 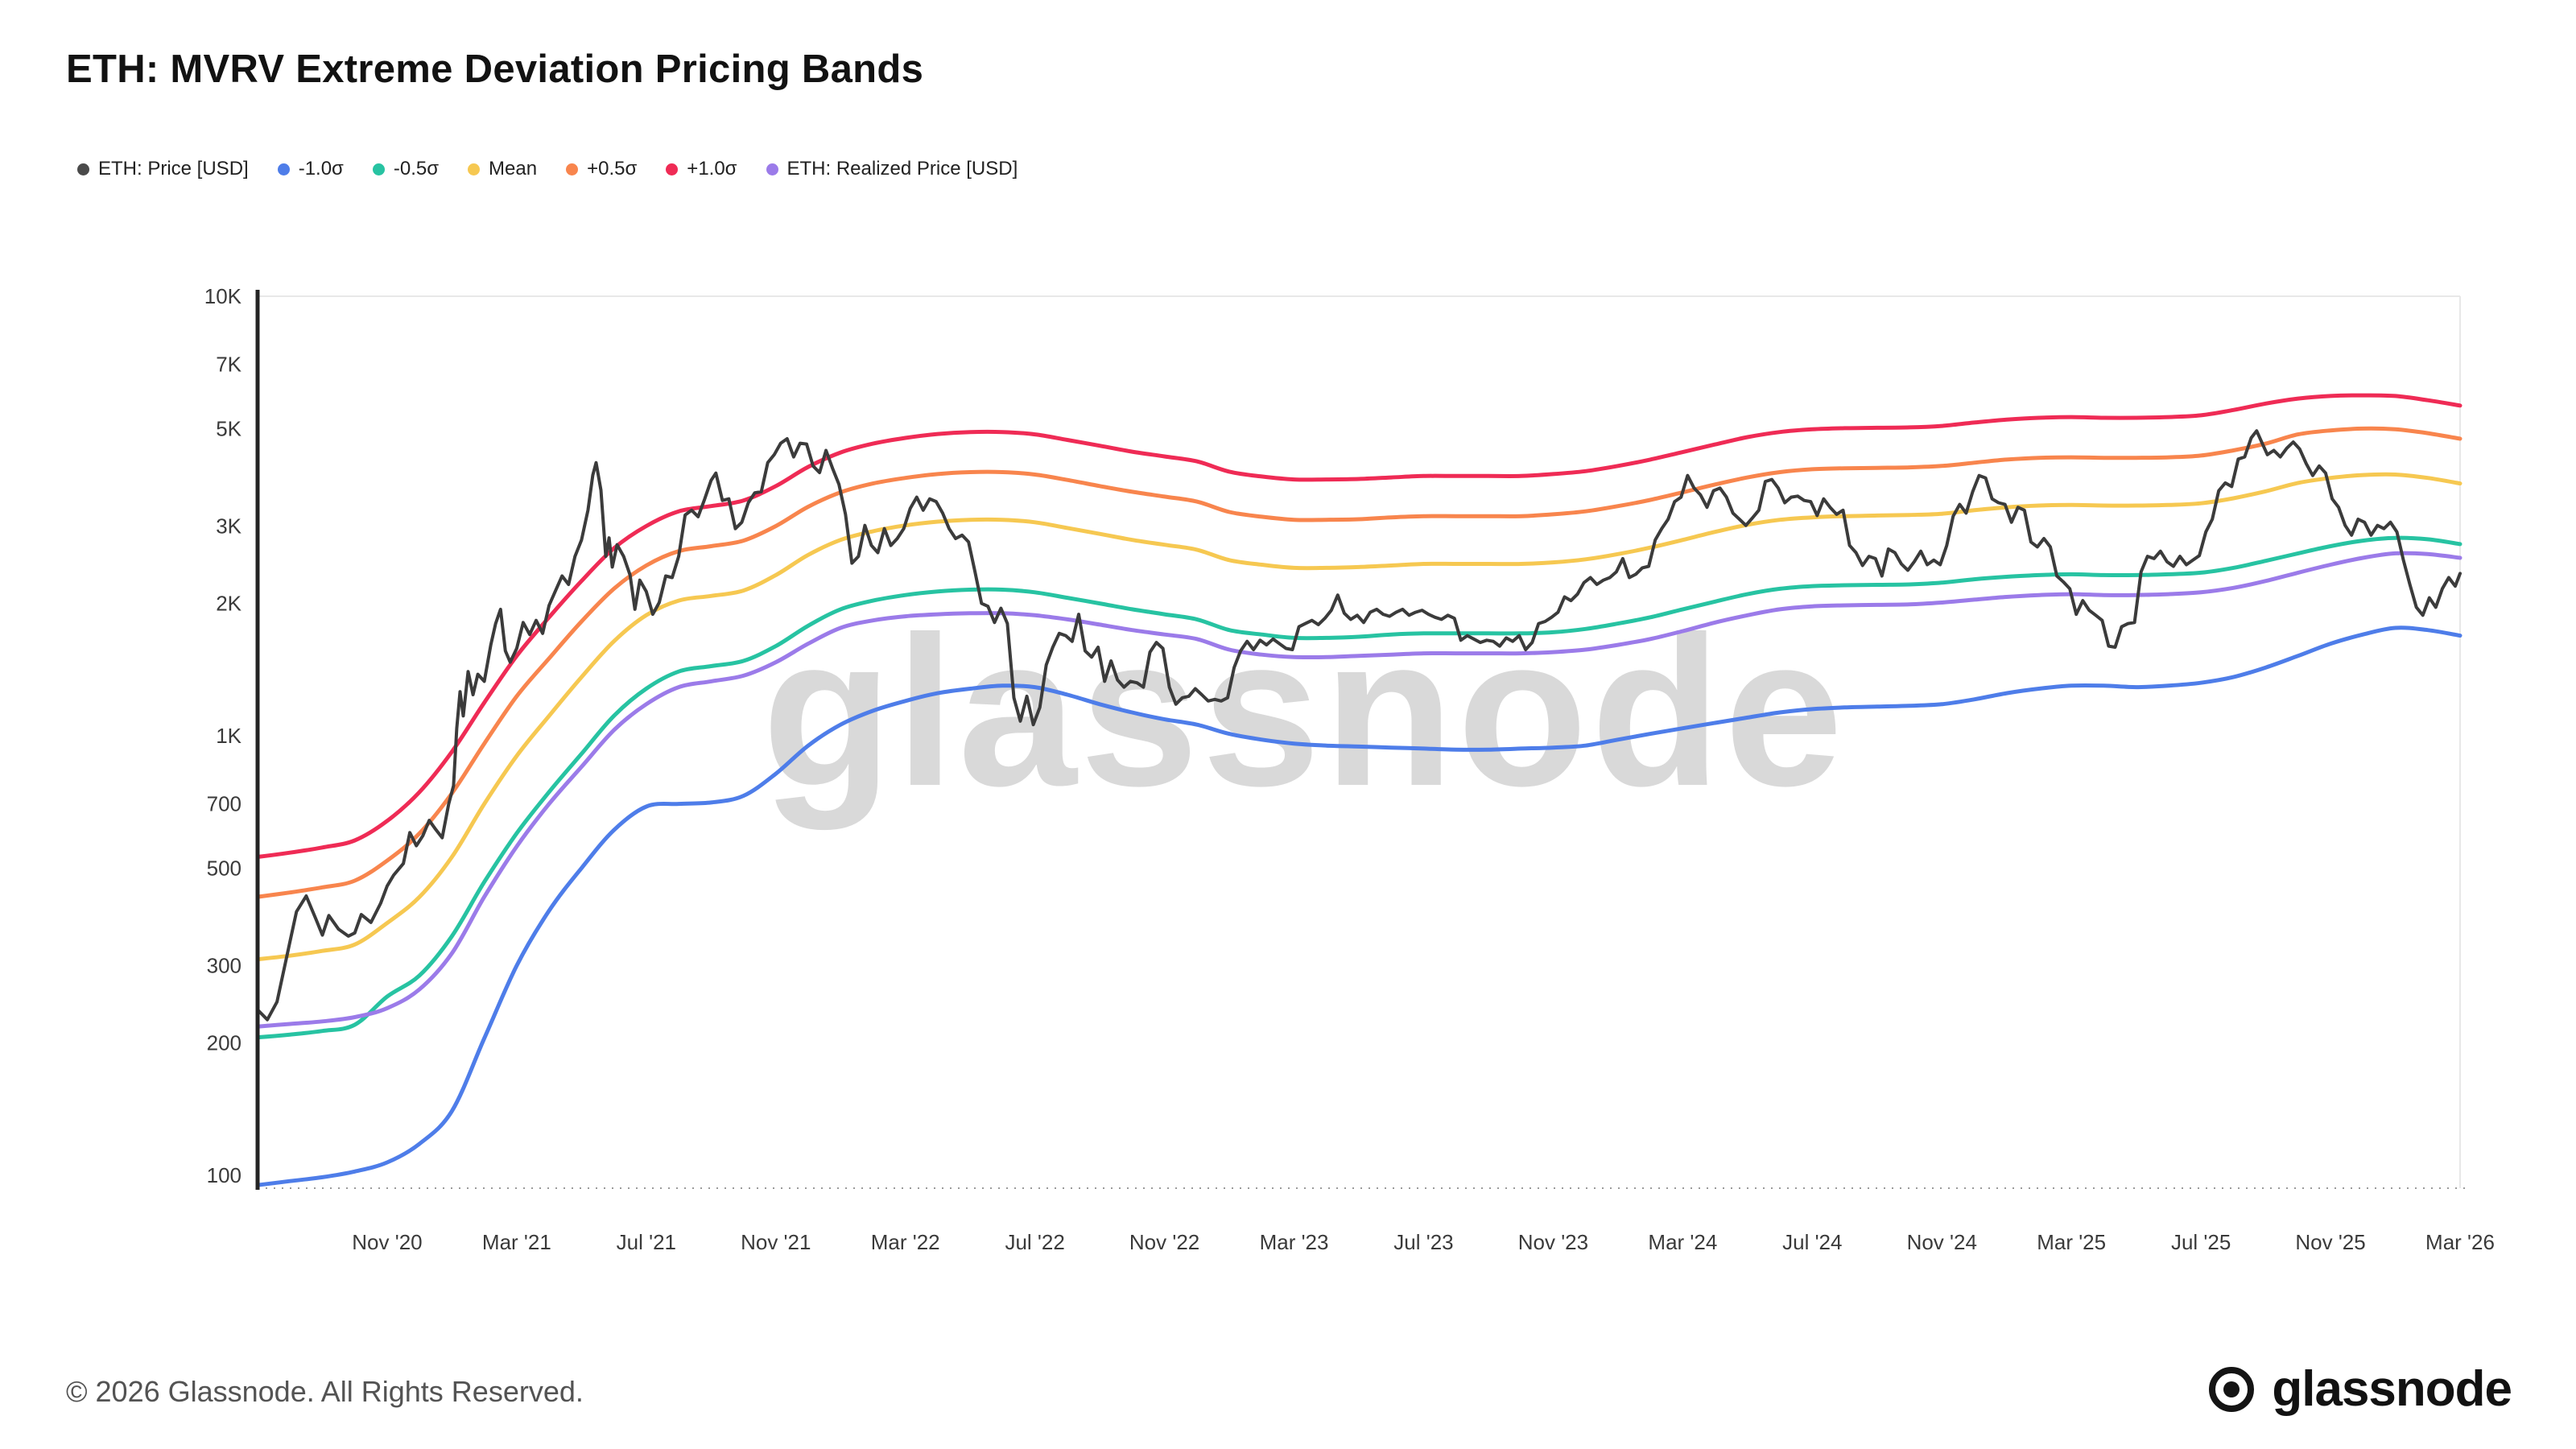 I want to click on x-axis-label: Nov '25, so click(x=2330, y=1242).